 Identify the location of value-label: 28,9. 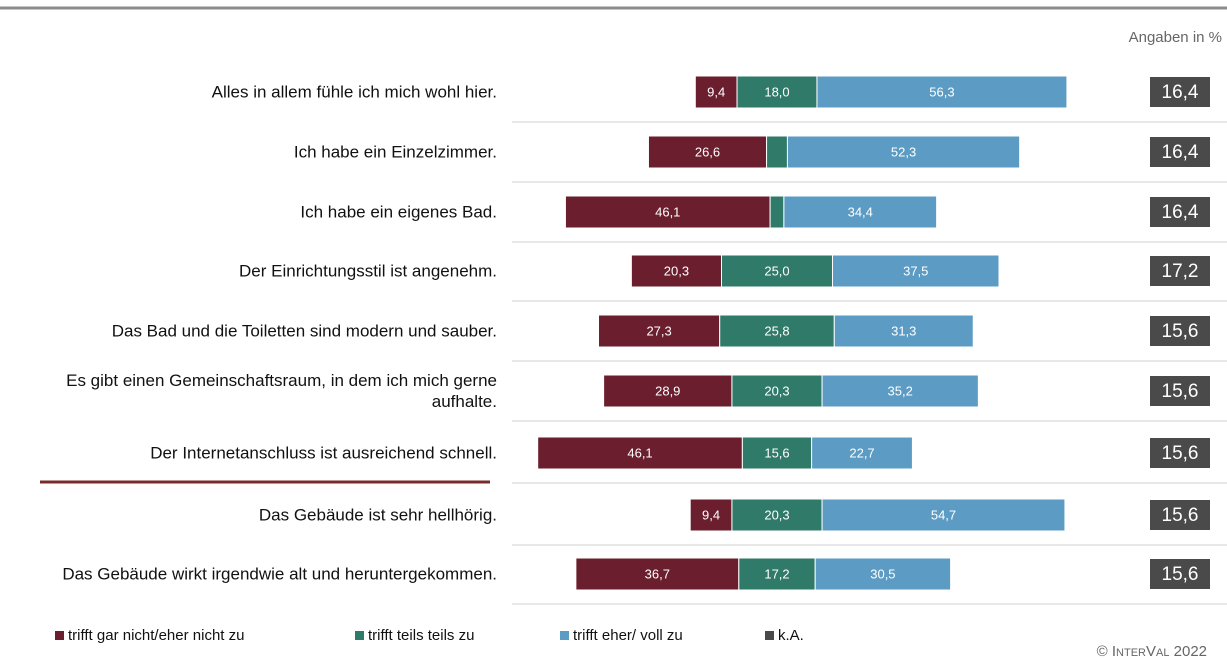
(667, 390).